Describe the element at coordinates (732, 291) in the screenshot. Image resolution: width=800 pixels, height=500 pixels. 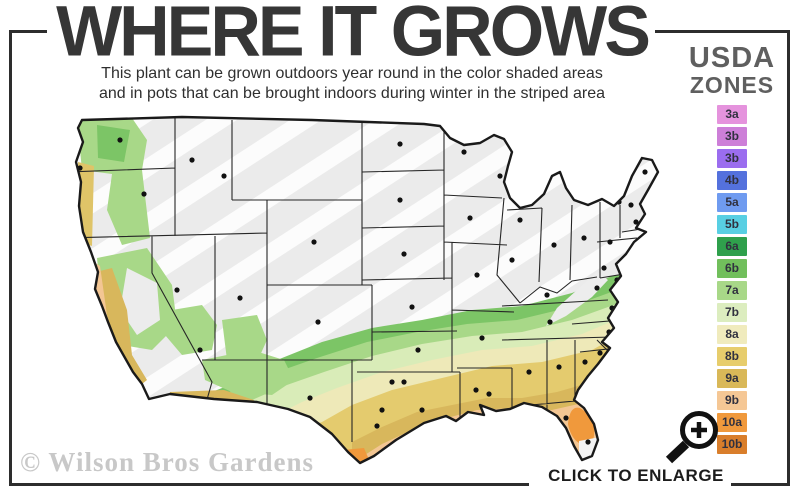
I see `zone-swatch-7a: 7a` at that location.